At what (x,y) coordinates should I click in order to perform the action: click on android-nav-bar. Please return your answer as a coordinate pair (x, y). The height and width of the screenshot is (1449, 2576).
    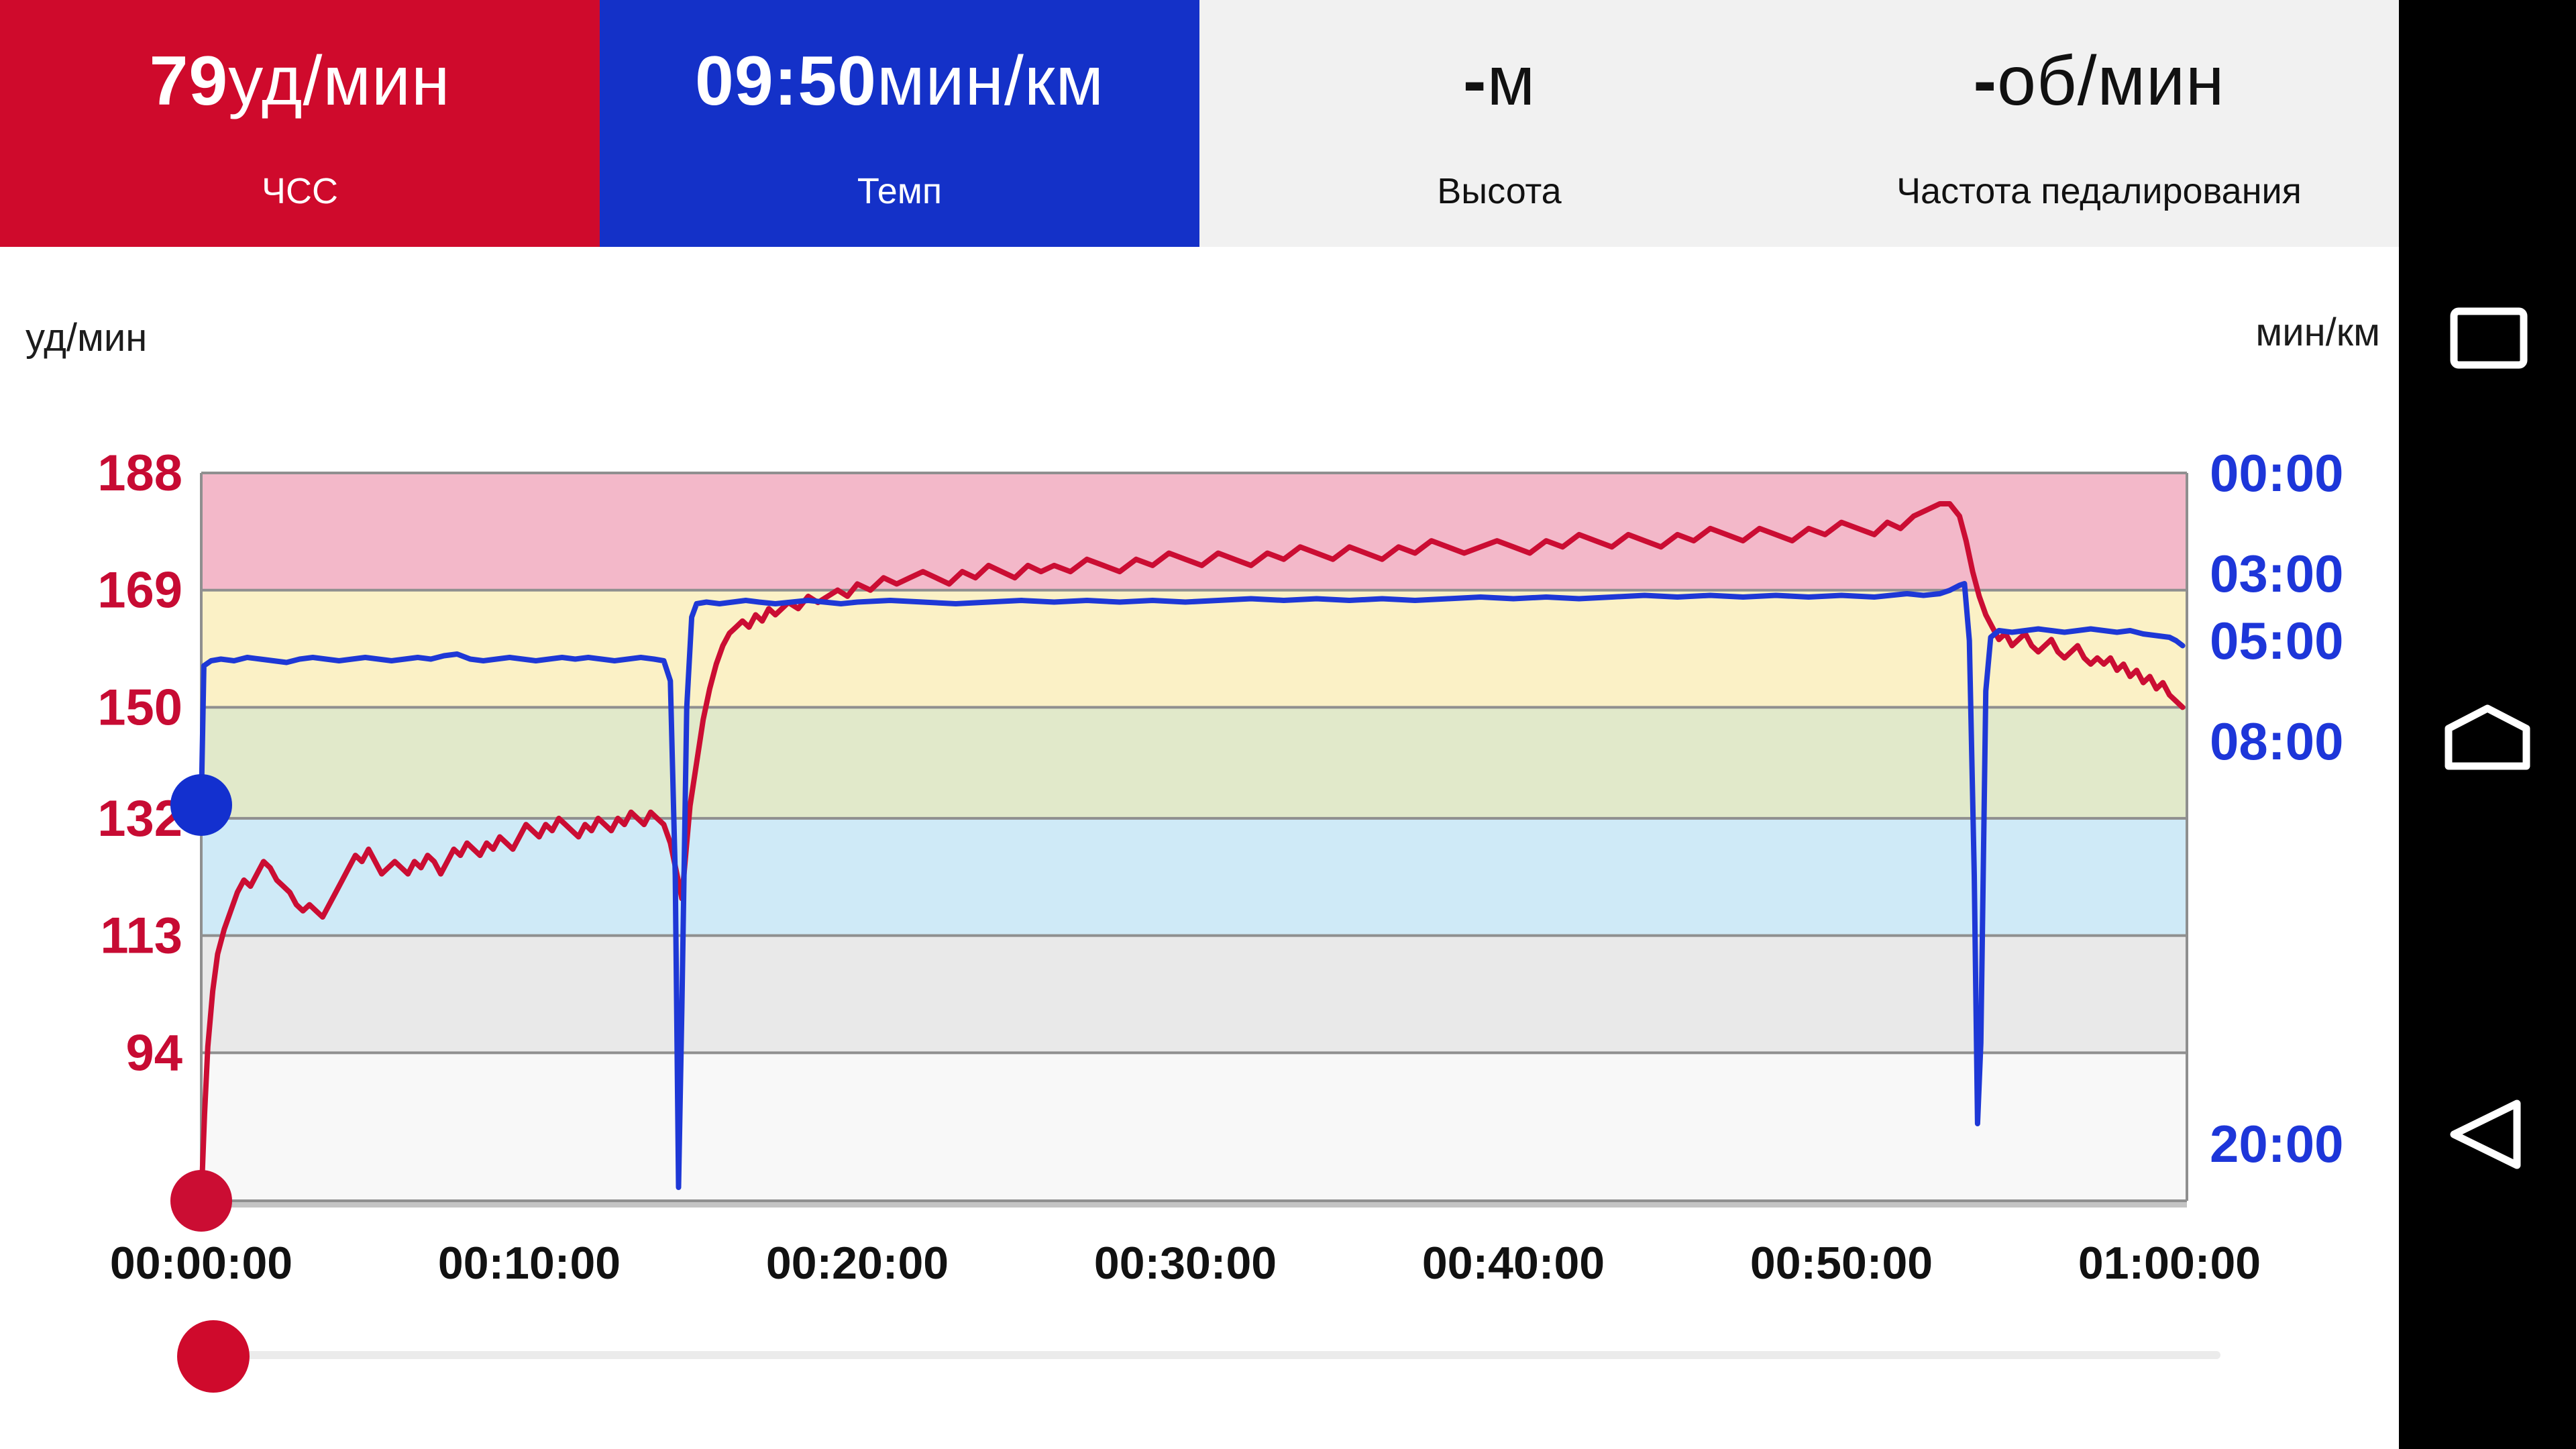
    Looking at the image, I should click on (2487, 724).